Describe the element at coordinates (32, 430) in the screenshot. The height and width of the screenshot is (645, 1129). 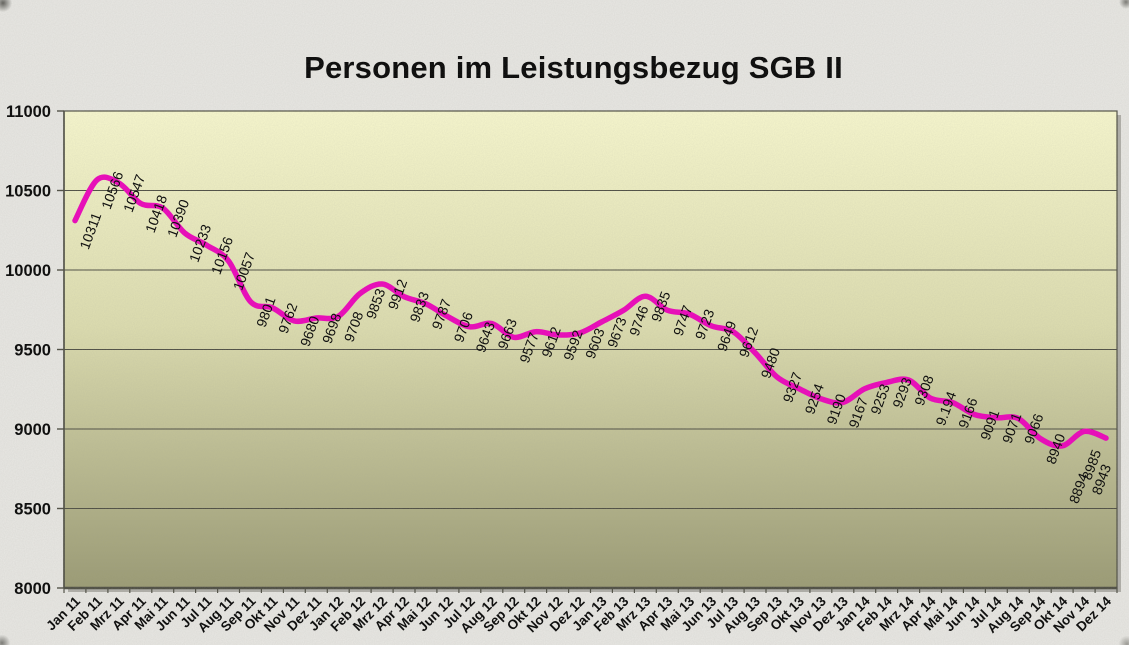
I see `y-axis-label: 9000` at that location.